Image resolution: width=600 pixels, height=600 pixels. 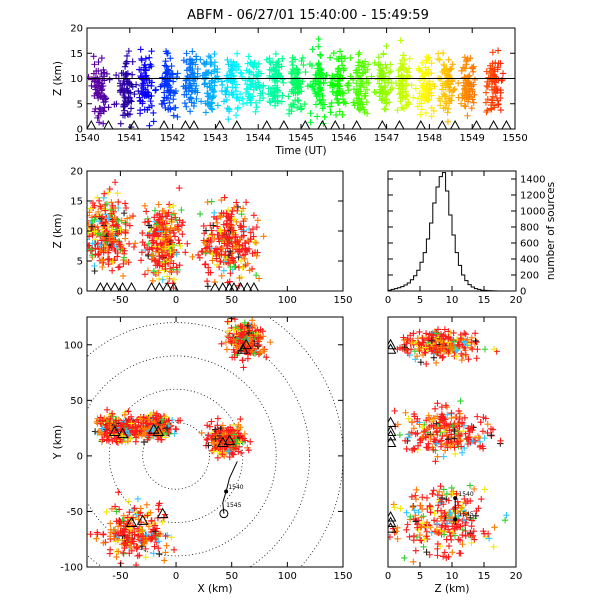 I want to click on y-tick-label: 15, so click(x=76, y=202).